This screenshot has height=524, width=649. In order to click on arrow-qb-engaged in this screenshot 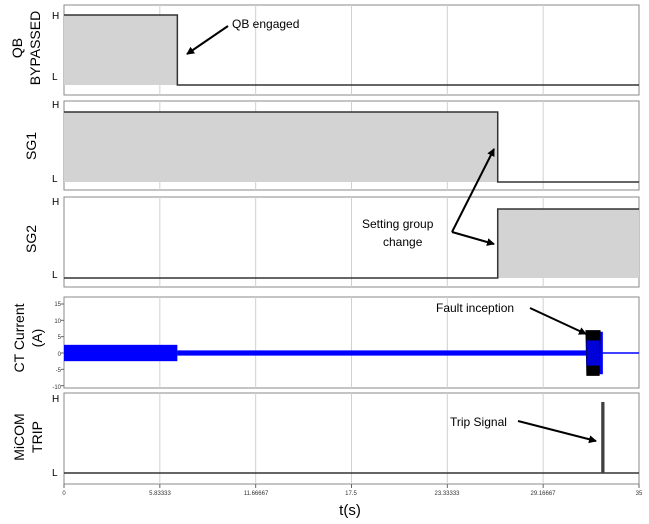, I will do `click(207, 40)`.